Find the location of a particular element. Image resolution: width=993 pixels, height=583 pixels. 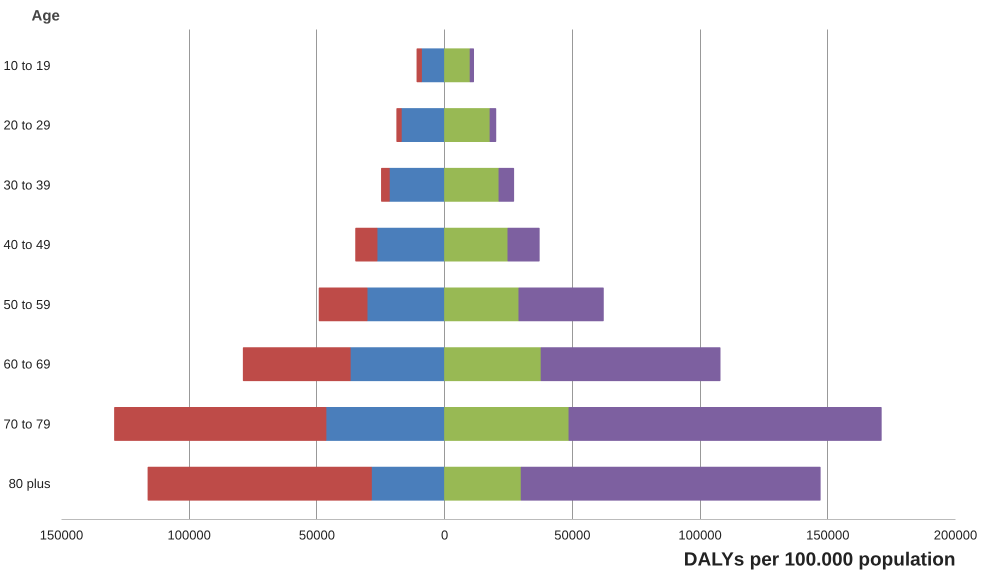

y-axis-title: Age is located at coordinates (46, 16).